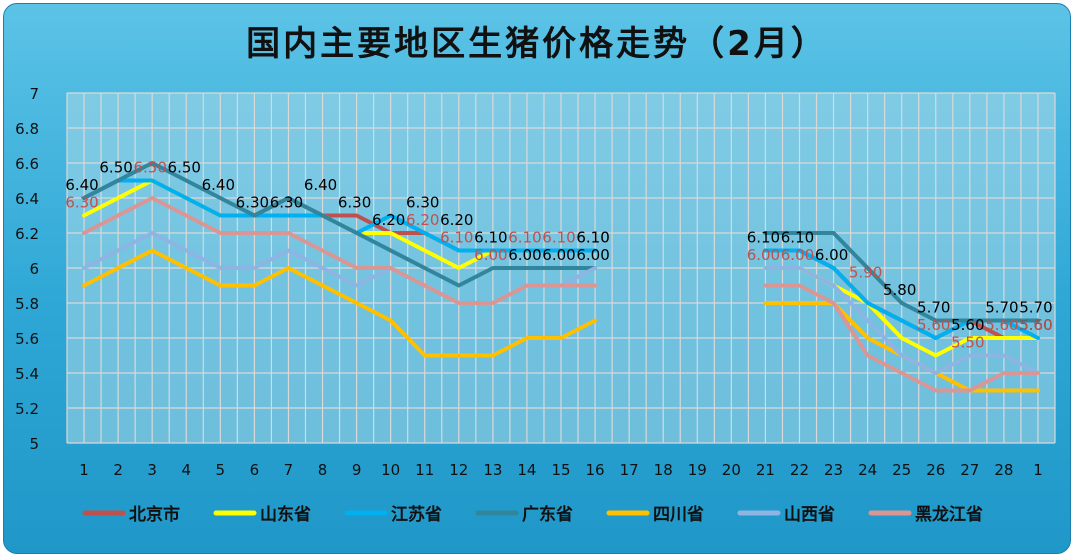  I want to click on x-tick-label: 10, so click(390, 470).